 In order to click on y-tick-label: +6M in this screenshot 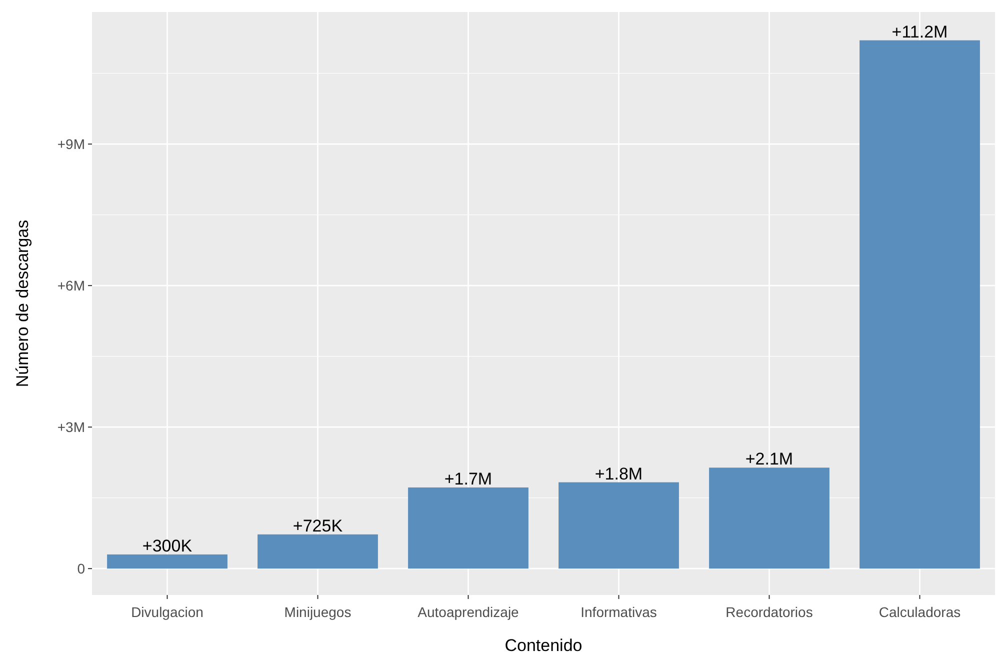, I will do `click(71, 285)`.